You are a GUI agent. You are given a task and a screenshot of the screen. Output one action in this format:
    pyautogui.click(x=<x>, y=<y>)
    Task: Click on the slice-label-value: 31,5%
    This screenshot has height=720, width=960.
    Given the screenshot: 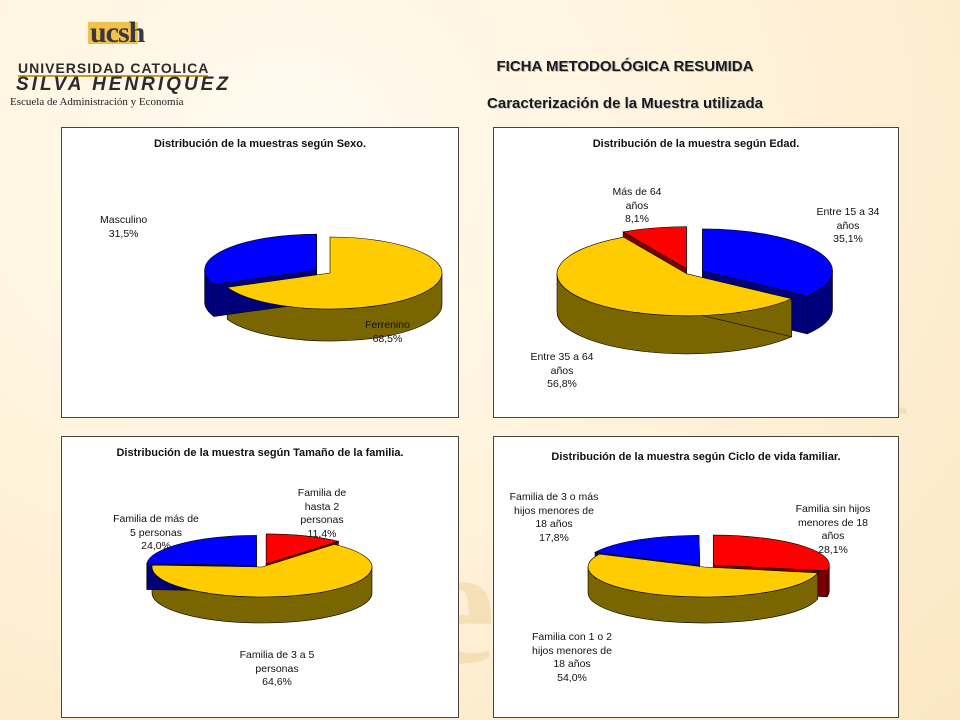 What is the action you would take?
    pyautogui.click(x=123, y=233)
    